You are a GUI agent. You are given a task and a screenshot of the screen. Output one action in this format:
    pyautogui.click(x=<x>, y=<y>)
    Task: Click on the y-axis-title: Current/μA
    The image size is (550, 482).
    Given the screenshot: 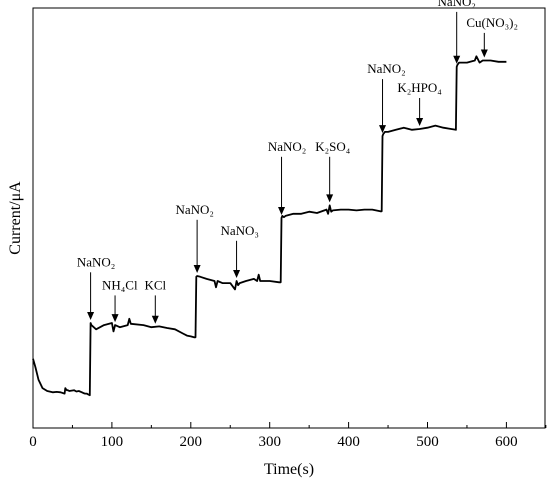 What is the action you would take?
    pyautogui.click(x=15, y=218)
    